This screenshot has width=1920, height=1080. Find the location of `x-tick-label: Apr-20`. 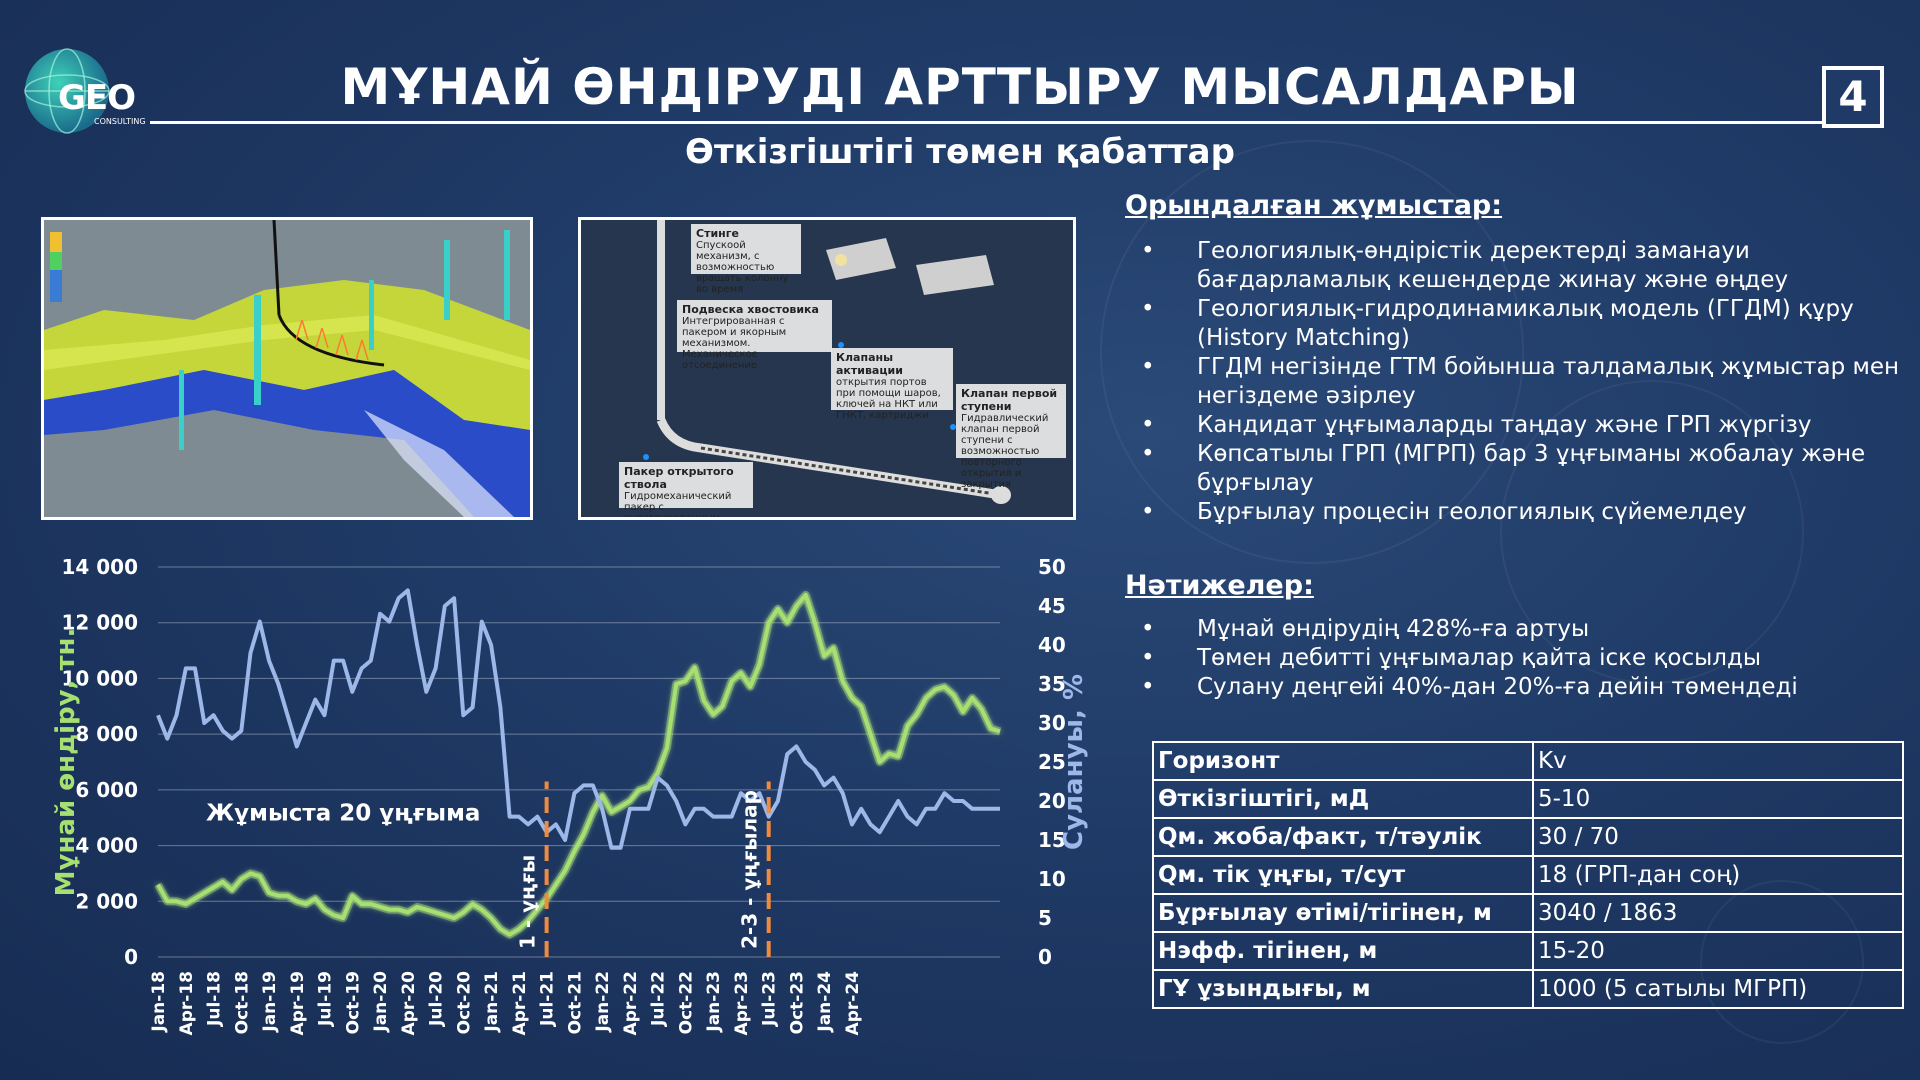

x-tick-label: Apr-20 is located at coordinates (409, 1003).